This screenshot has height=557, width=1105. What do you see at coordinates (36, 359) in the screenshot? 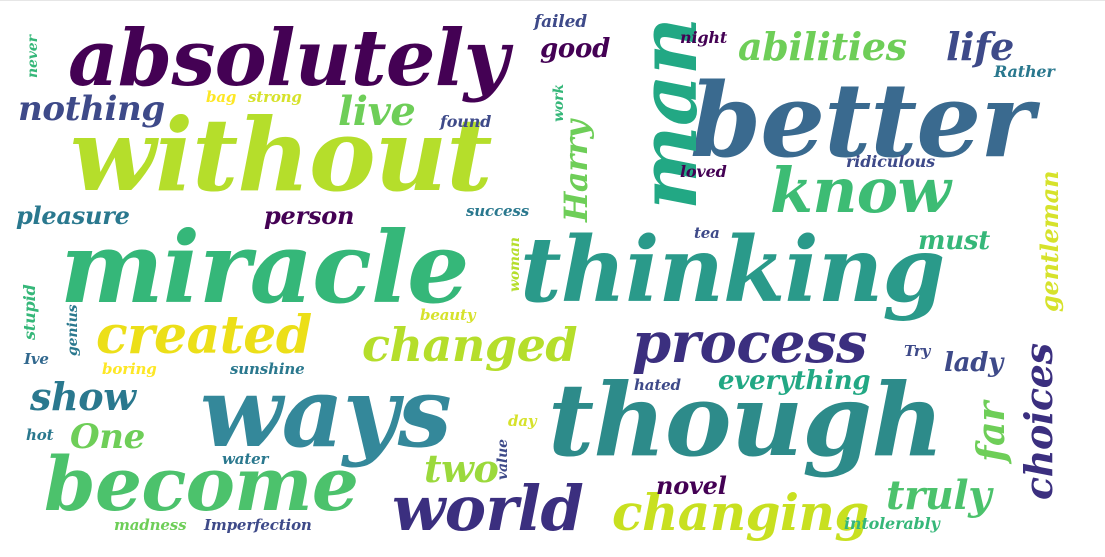
I see `word-ive: Ive` at bounding box center [36, 359].